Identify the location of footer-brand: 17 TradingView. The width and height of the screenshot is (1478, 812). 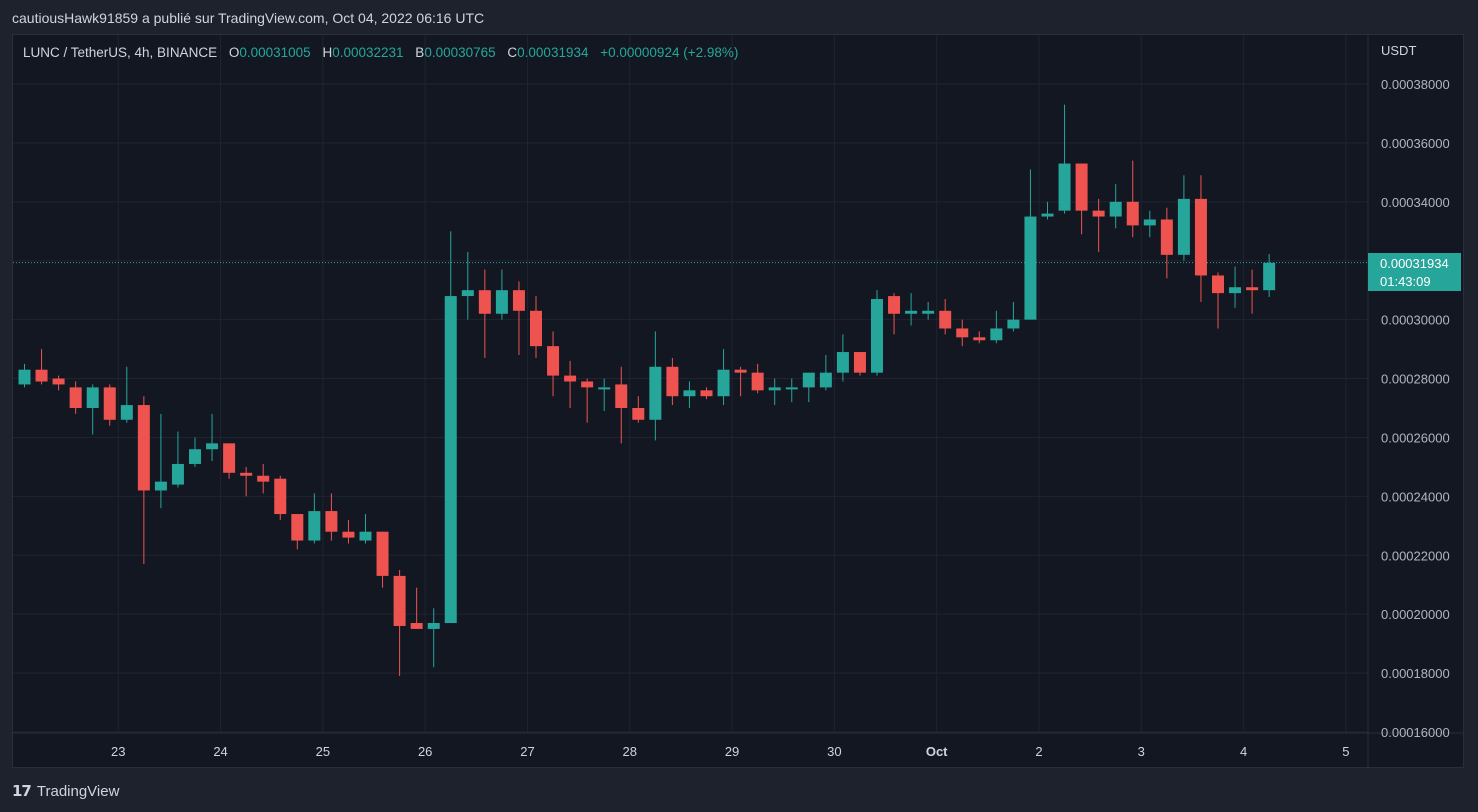
(65, 791).